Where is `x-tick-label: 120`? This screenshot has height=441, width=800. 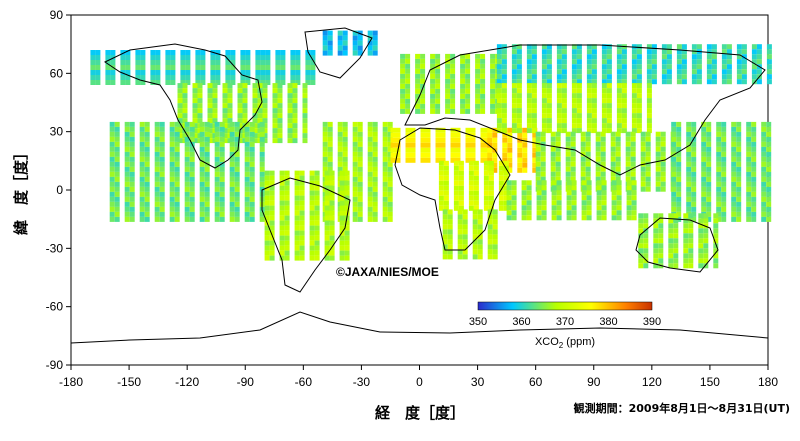
x-tick-label: 120 is located at coordinates (652, 382).